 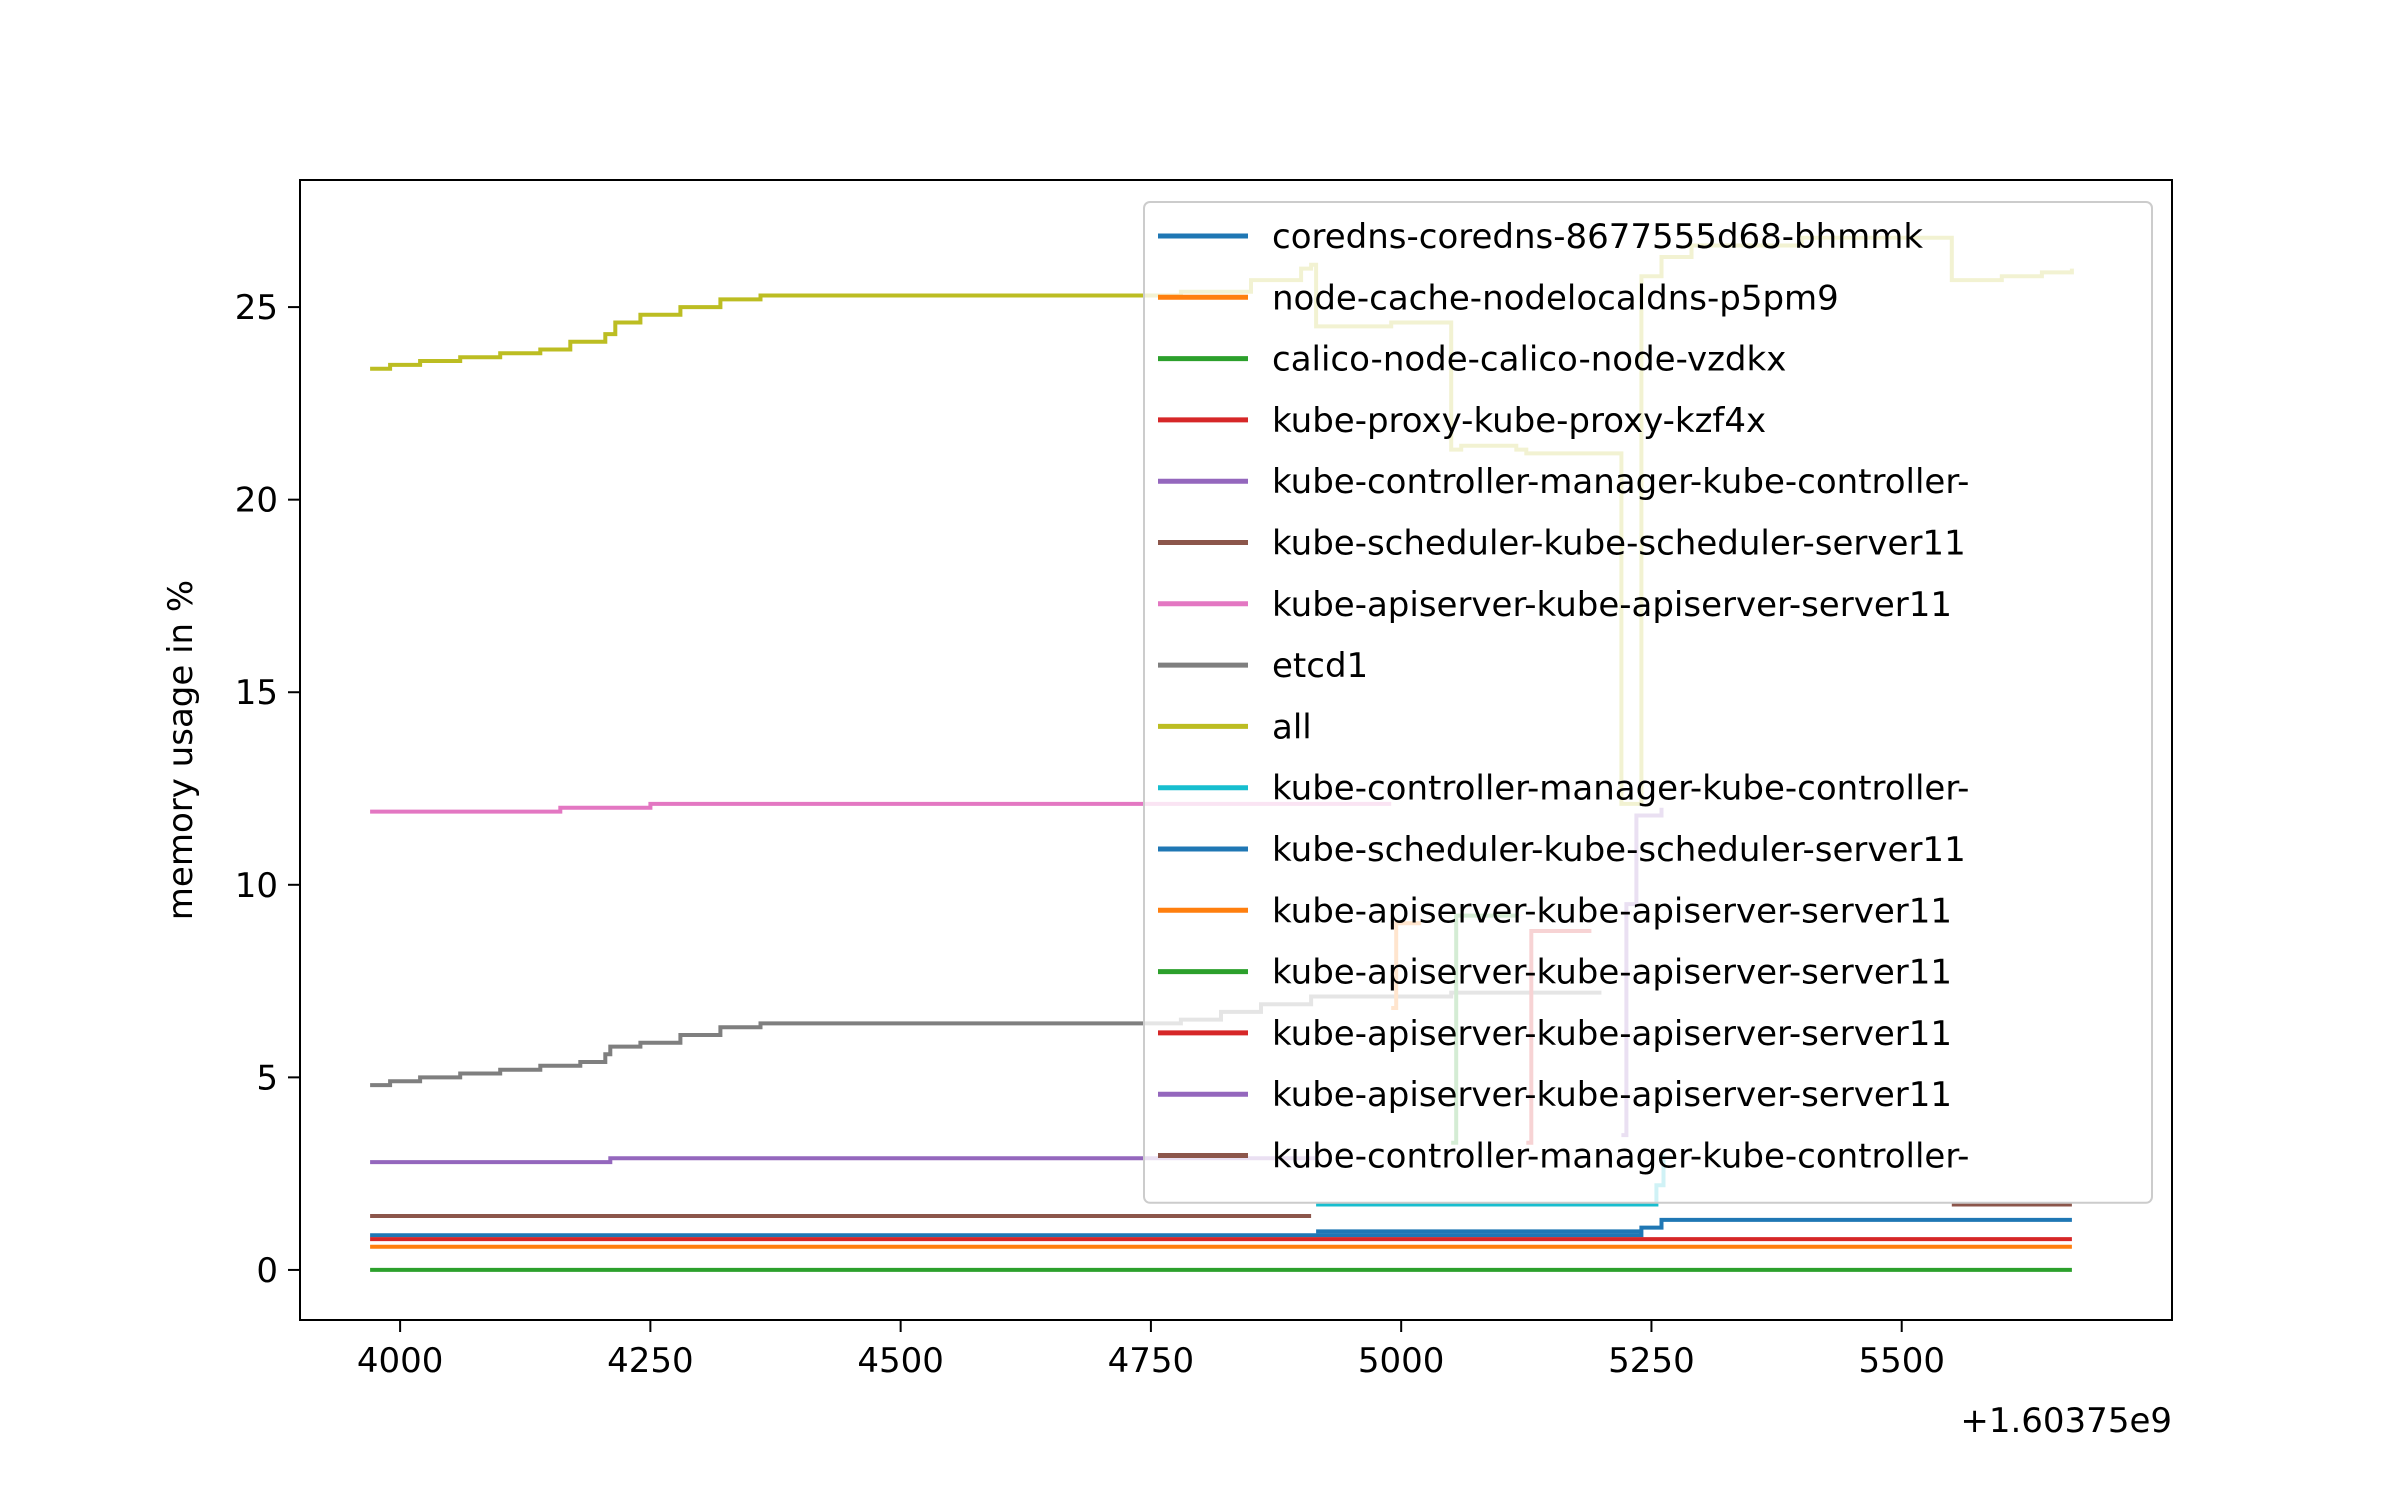 I want to click on y-tick-label: 15, so click(x=256, y=693).